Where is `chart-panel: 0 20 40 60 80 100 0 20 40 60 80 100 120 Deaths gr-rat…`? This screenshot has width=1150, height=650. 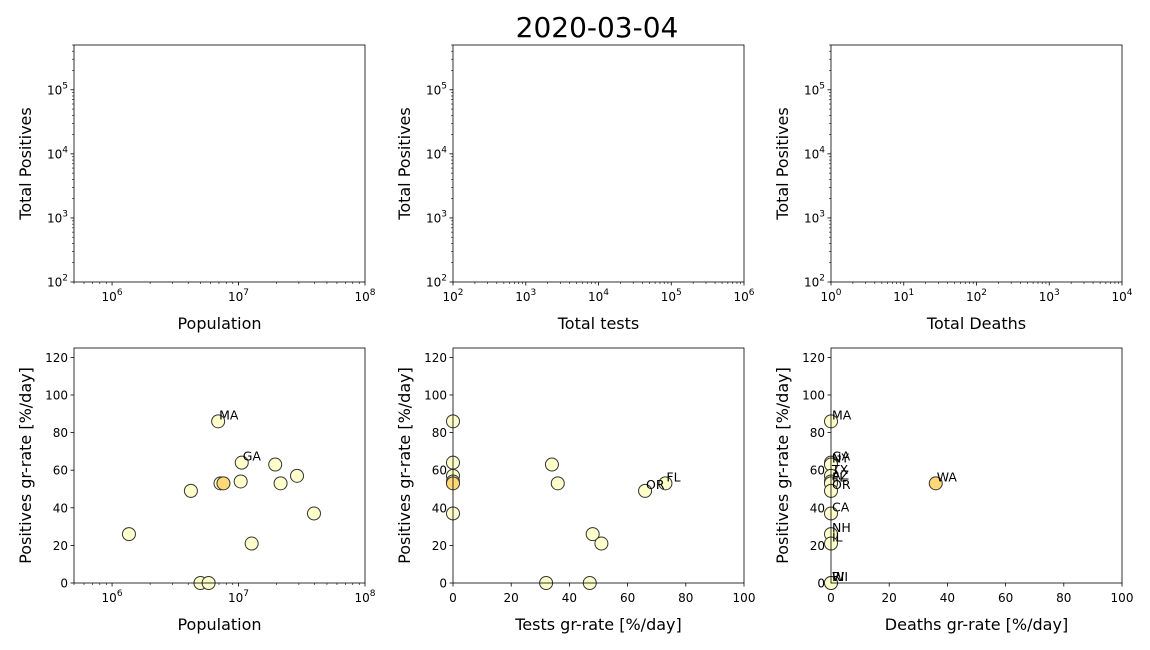
chart-panel: 0 20 40 60 80 100 0 20 40 60 80 100 120 Deaths gr-rat… is located at coordinates (953, 490).